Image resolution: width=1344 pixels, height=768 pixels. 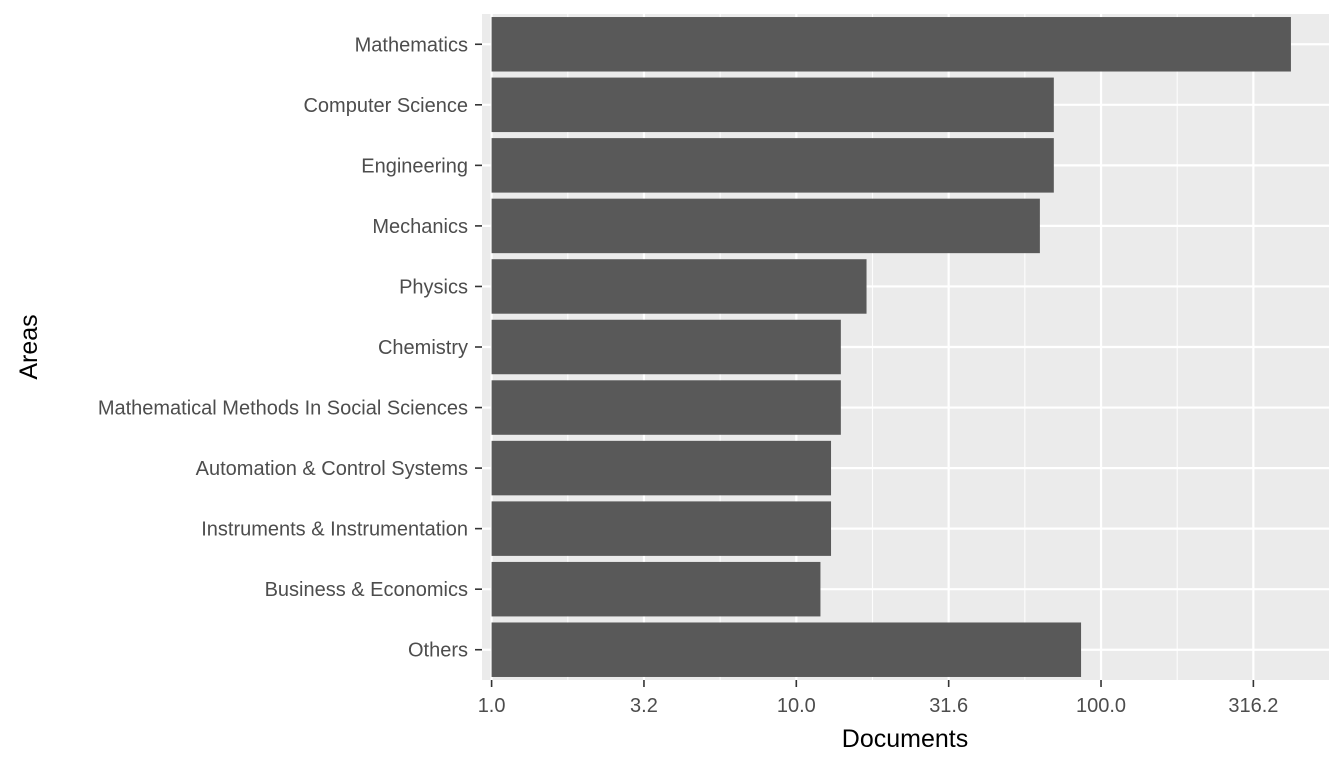 I want to click on y-tick-label: Mathematical Methods In Social Sciences, so click(x=283, y=409).